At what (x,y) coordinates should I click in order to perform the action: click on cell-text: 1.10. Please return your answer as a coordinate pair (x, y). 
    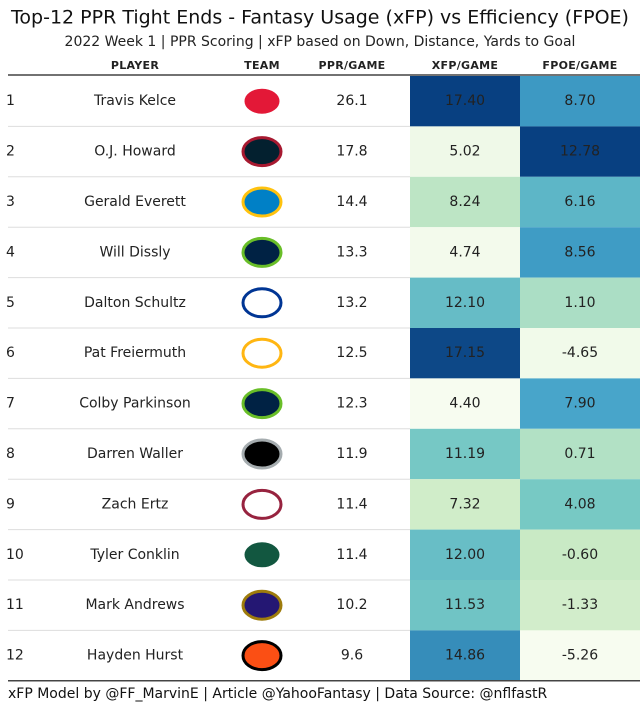
    Looking at the image, I should click on (579, 303).